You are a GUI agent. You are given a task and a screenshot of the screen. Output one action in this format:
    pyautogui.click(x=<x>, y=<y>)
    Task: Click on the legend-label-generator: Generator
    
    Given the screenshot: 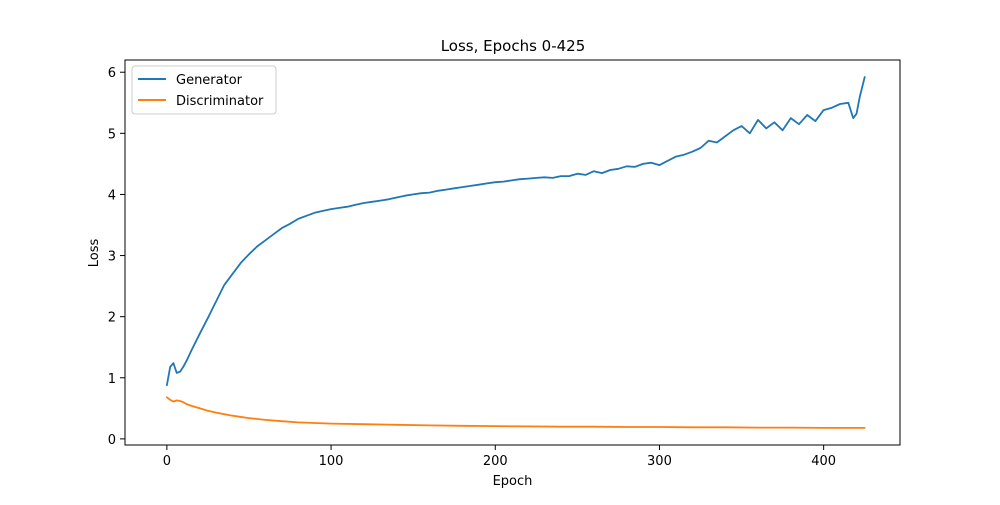 What is the action you would take?
    pyautogui.click(x=209, y=80)
    